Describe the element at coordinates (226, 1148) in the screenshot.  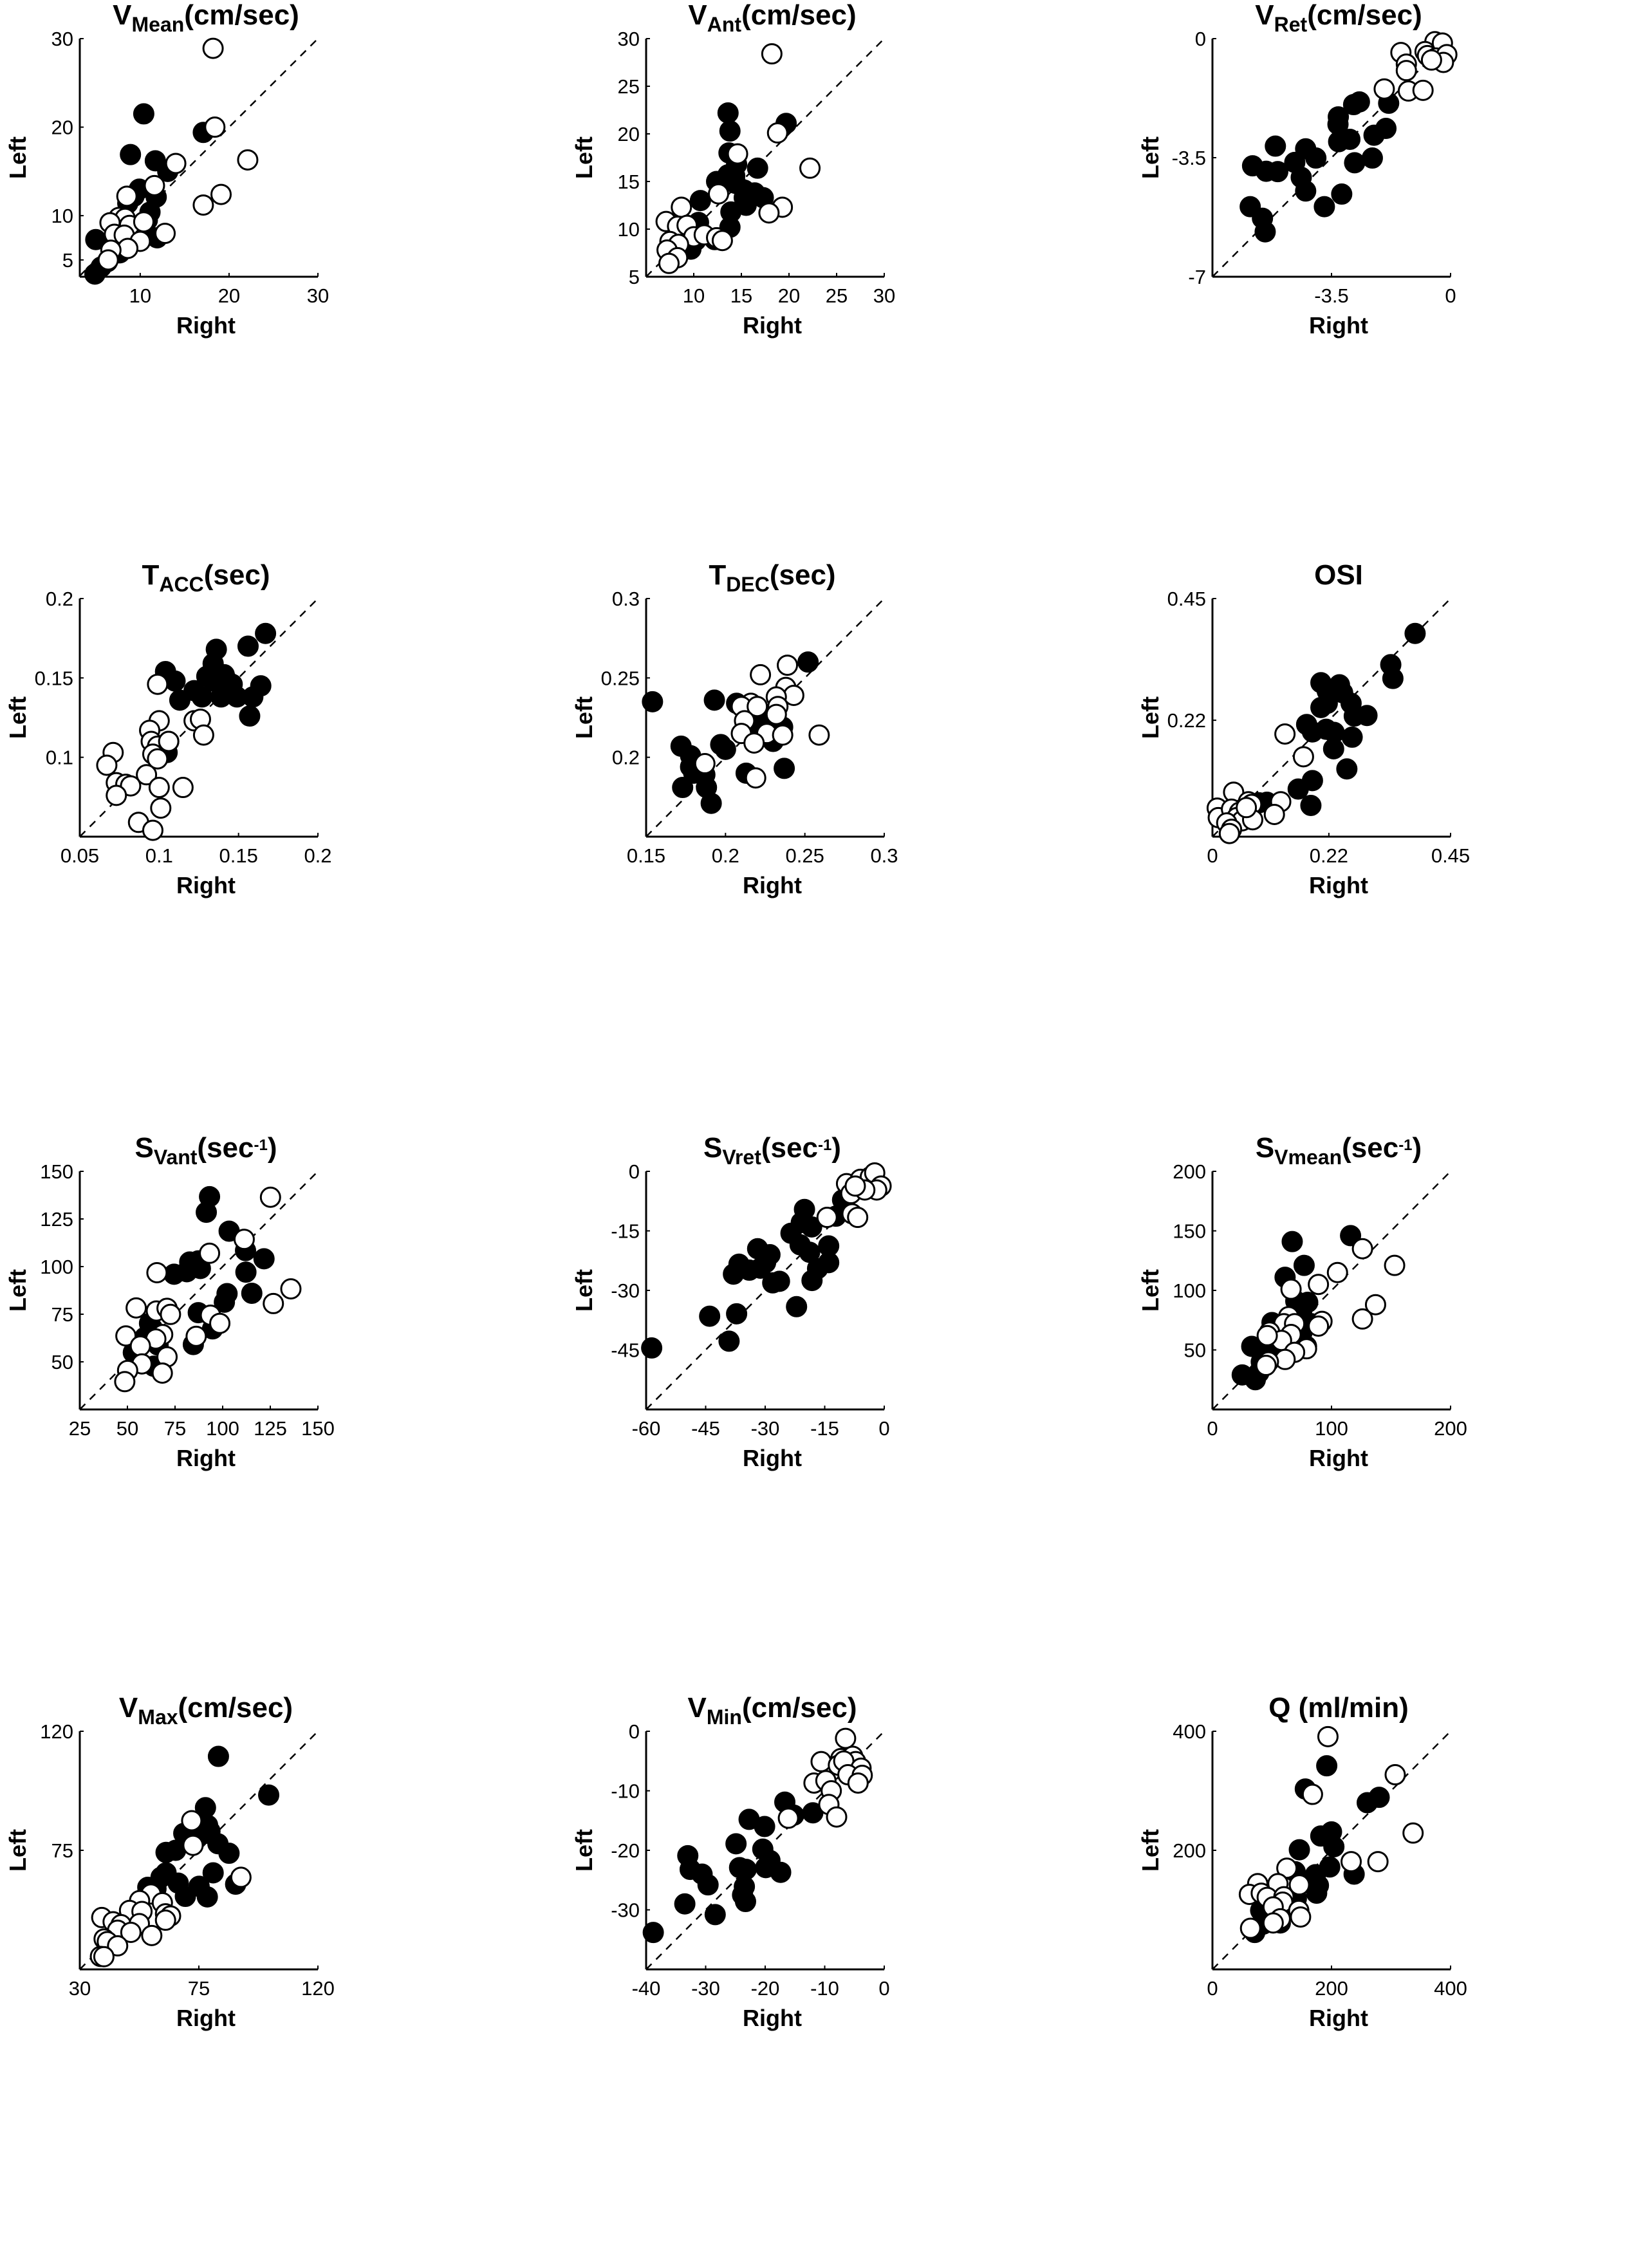
I see `title-part: (sec` at that location.